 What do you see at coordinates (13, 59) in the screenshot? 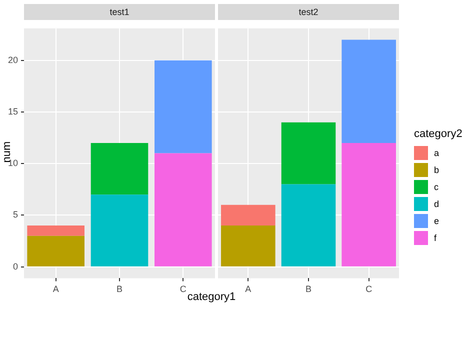
I see `y-tick-label: 20` at bounding box center [13, 59].